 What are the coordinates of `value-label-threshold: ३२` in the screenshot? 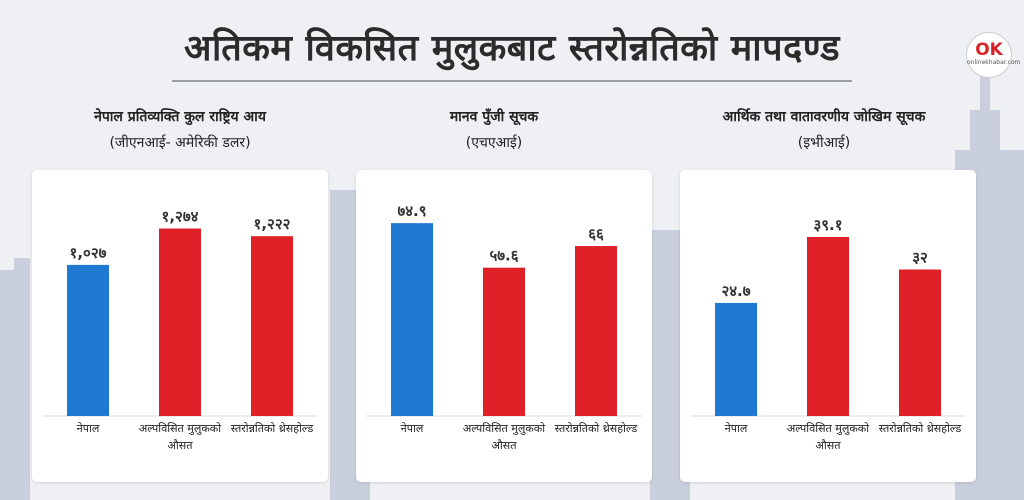 It's located at (920, 258).